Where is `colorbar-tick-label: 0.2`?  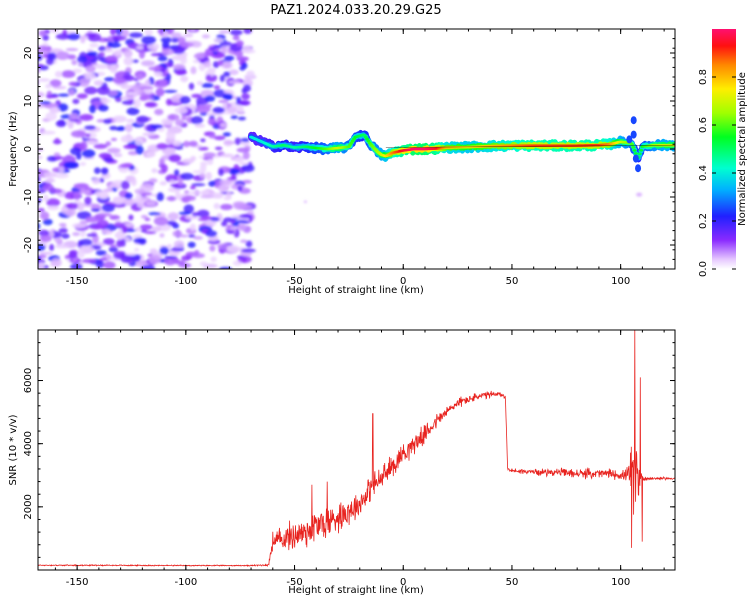 colorbar-tick-label: 0.2 is located at coordinates (703, 221).